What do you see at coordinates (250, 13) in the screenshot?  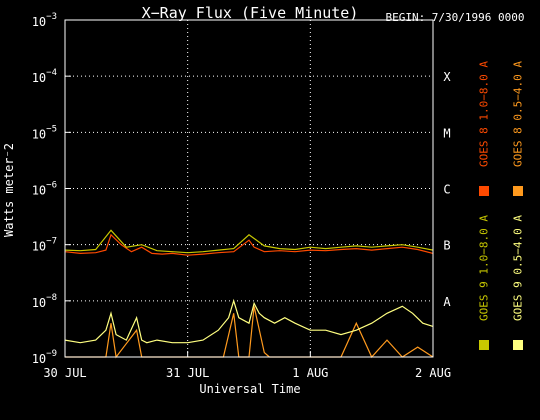 I see `chart-title: X−Ray Flux (Five Minute)` at bounding box center [250, 13].